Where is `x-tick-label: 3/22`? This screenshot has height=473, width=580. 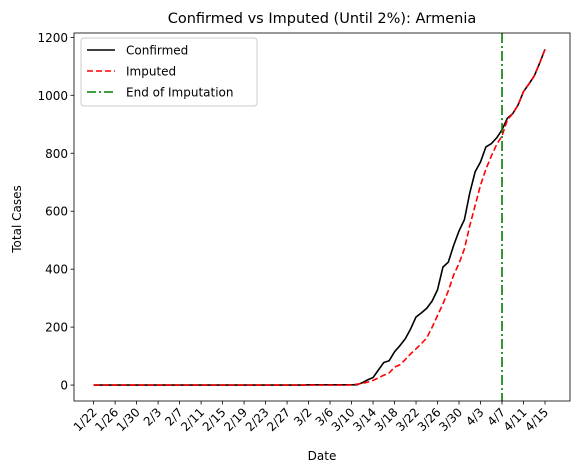 x-tick-label: 3/22 is located at coordinates (407, 419).